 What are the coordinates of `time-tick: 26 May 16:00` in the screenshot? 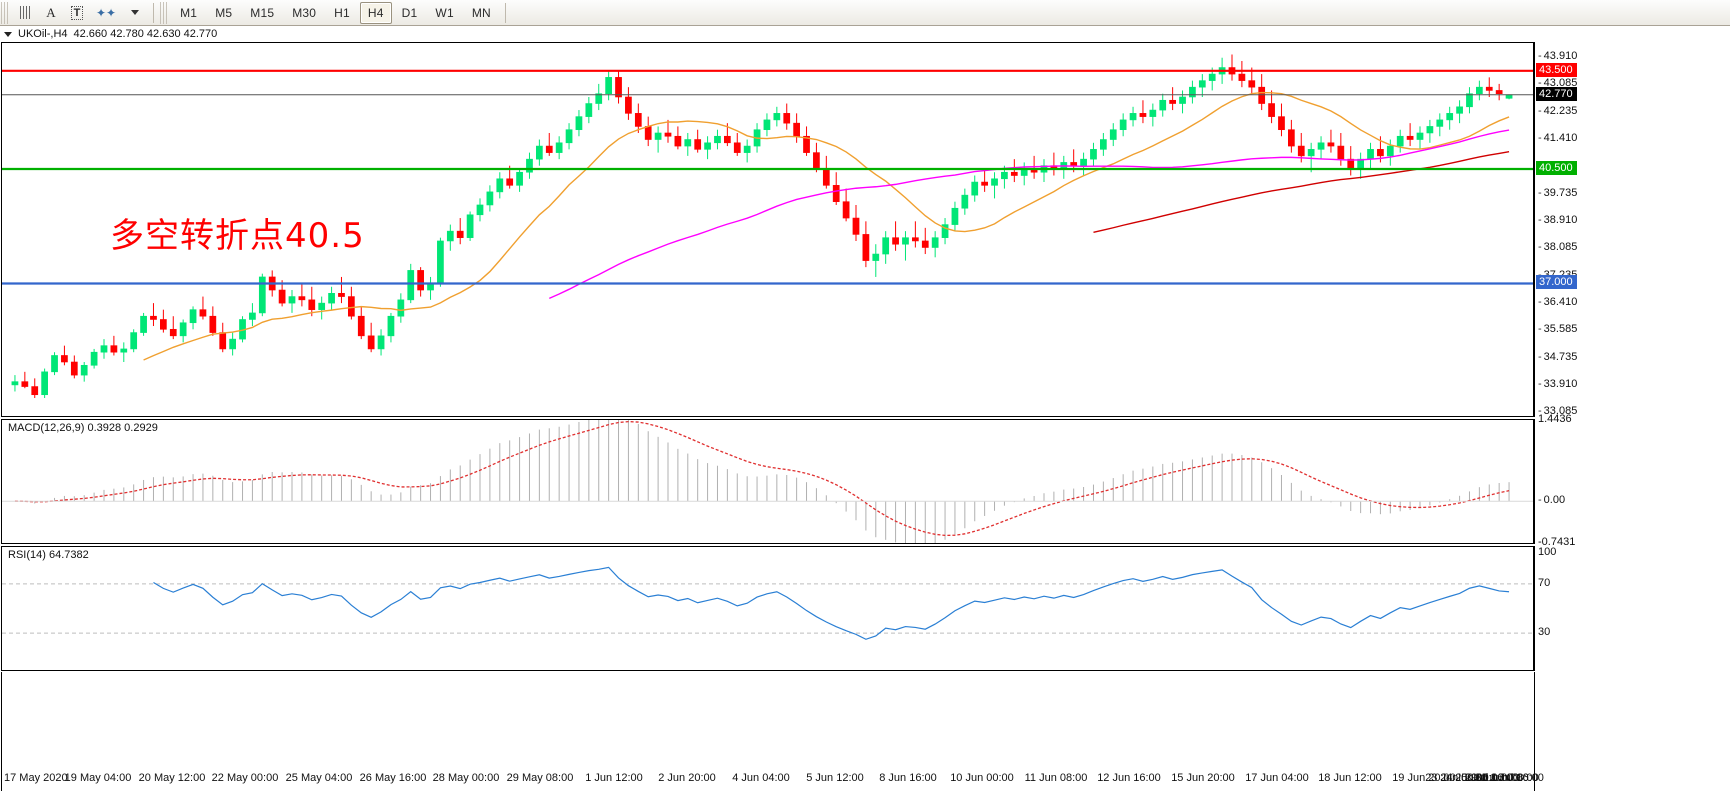 It's located at (393, 778).